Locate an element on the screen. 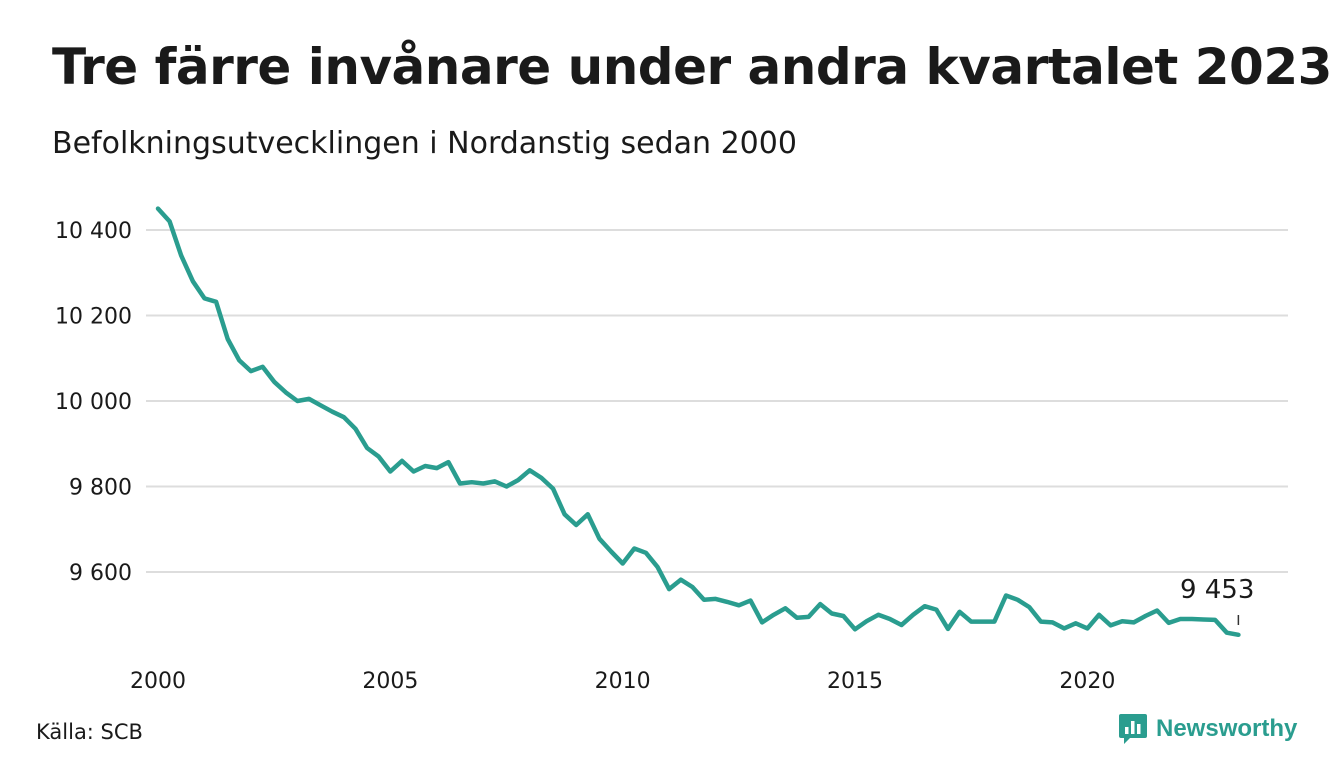 Image resolution: width=1340 pixels, height=780 pixels. y-axis-ticks: 9 600 9 800 10 000 10 200 10 400 is located at coordinates (93, 402).